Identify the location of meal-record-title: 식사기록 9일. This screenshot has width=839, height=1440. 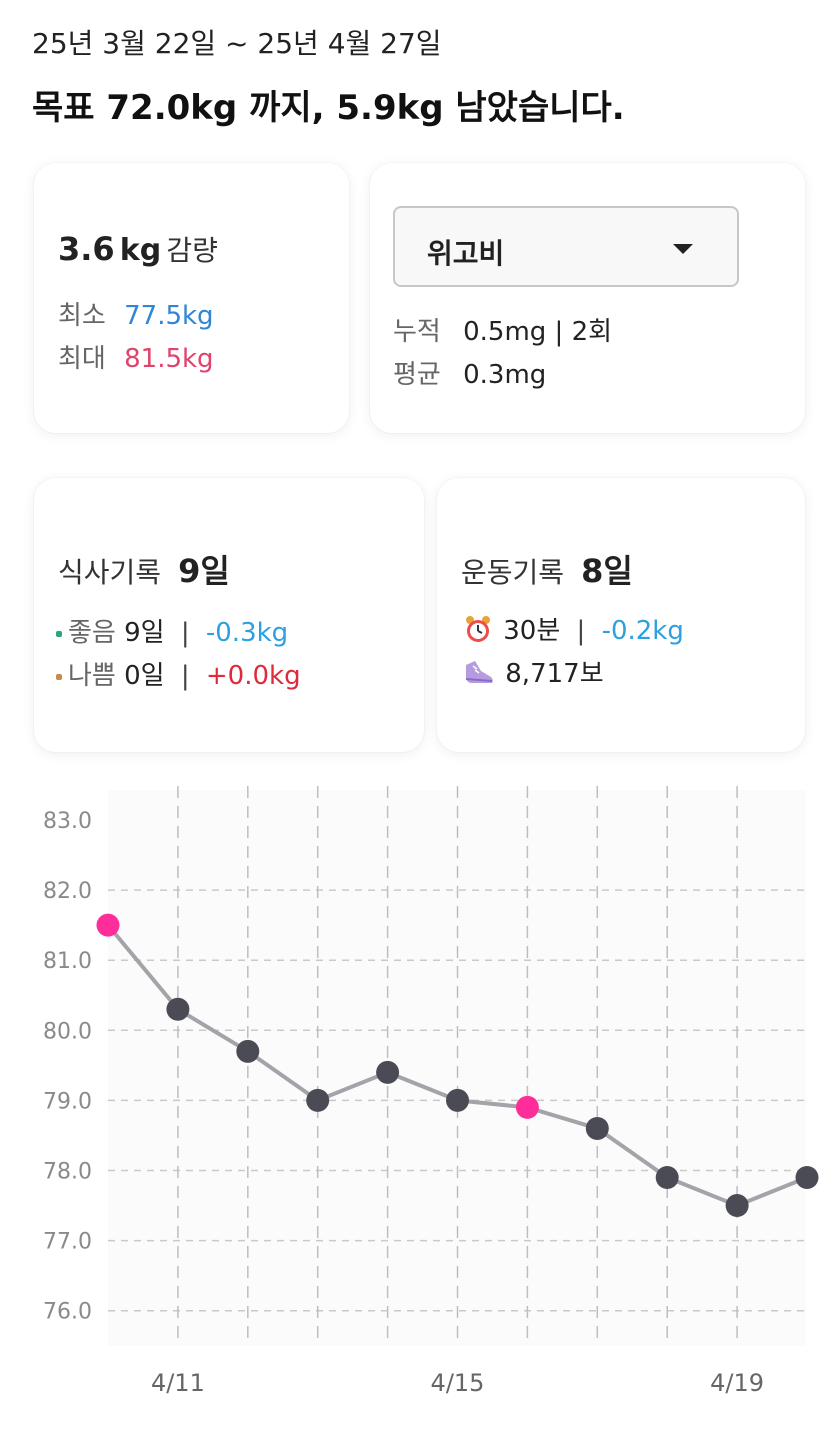
(144, 569).